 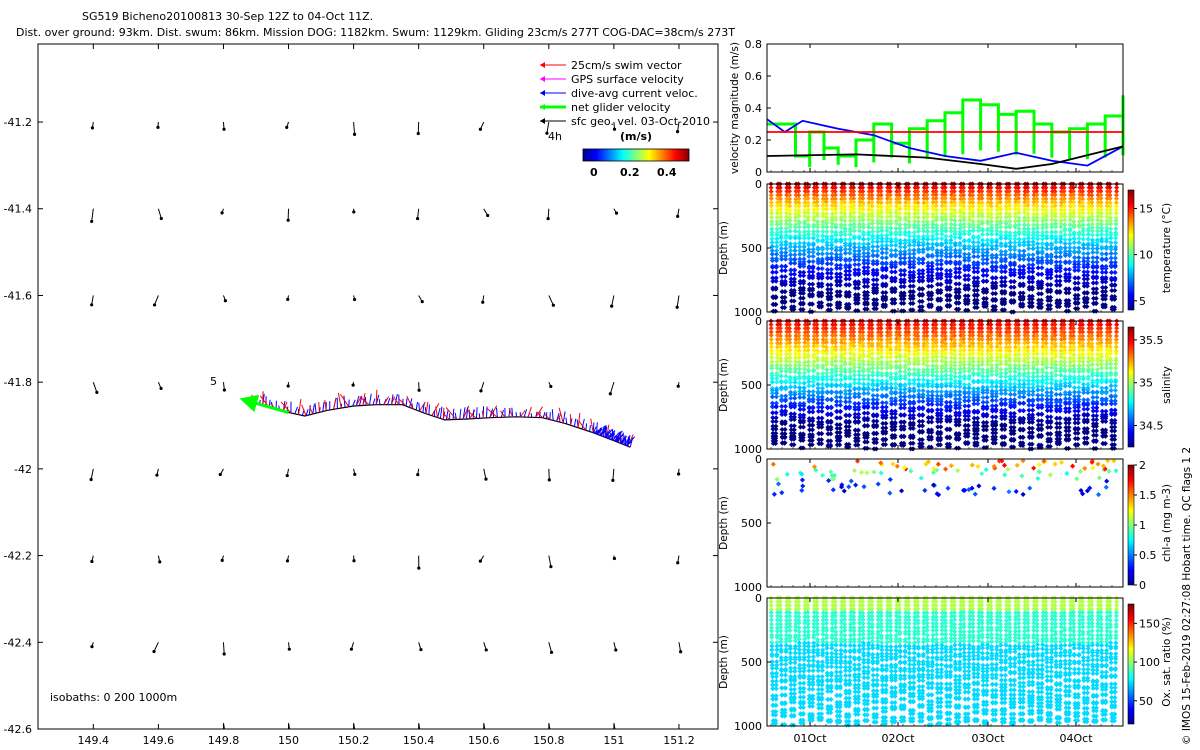 I want to click on map-xtick-label: 150.4, so click(x=419, y=740).